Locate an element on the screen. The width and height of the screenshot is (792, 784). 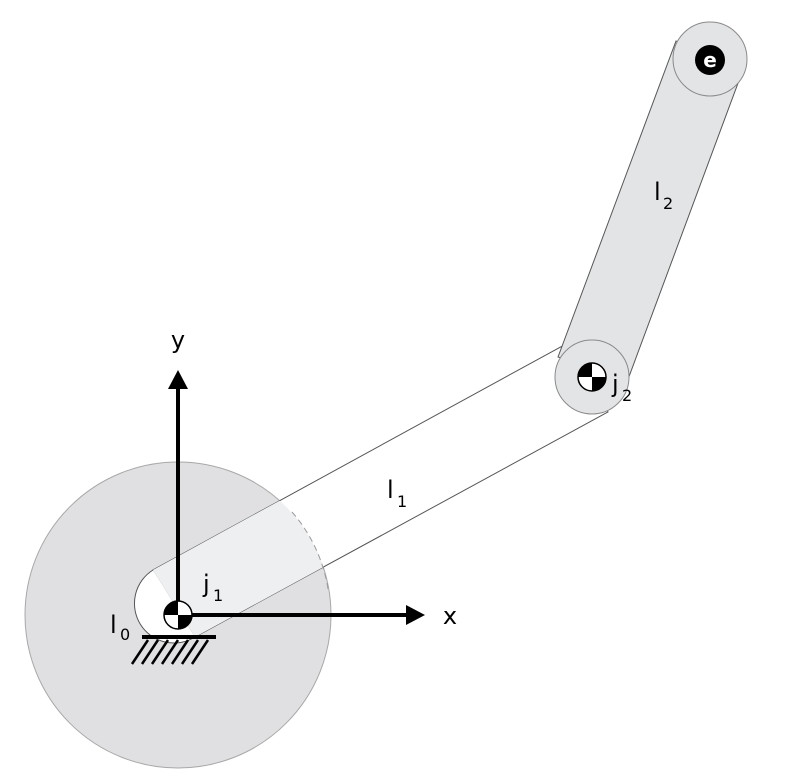
ground-hatch-icon is located at coordinates (173, 650).